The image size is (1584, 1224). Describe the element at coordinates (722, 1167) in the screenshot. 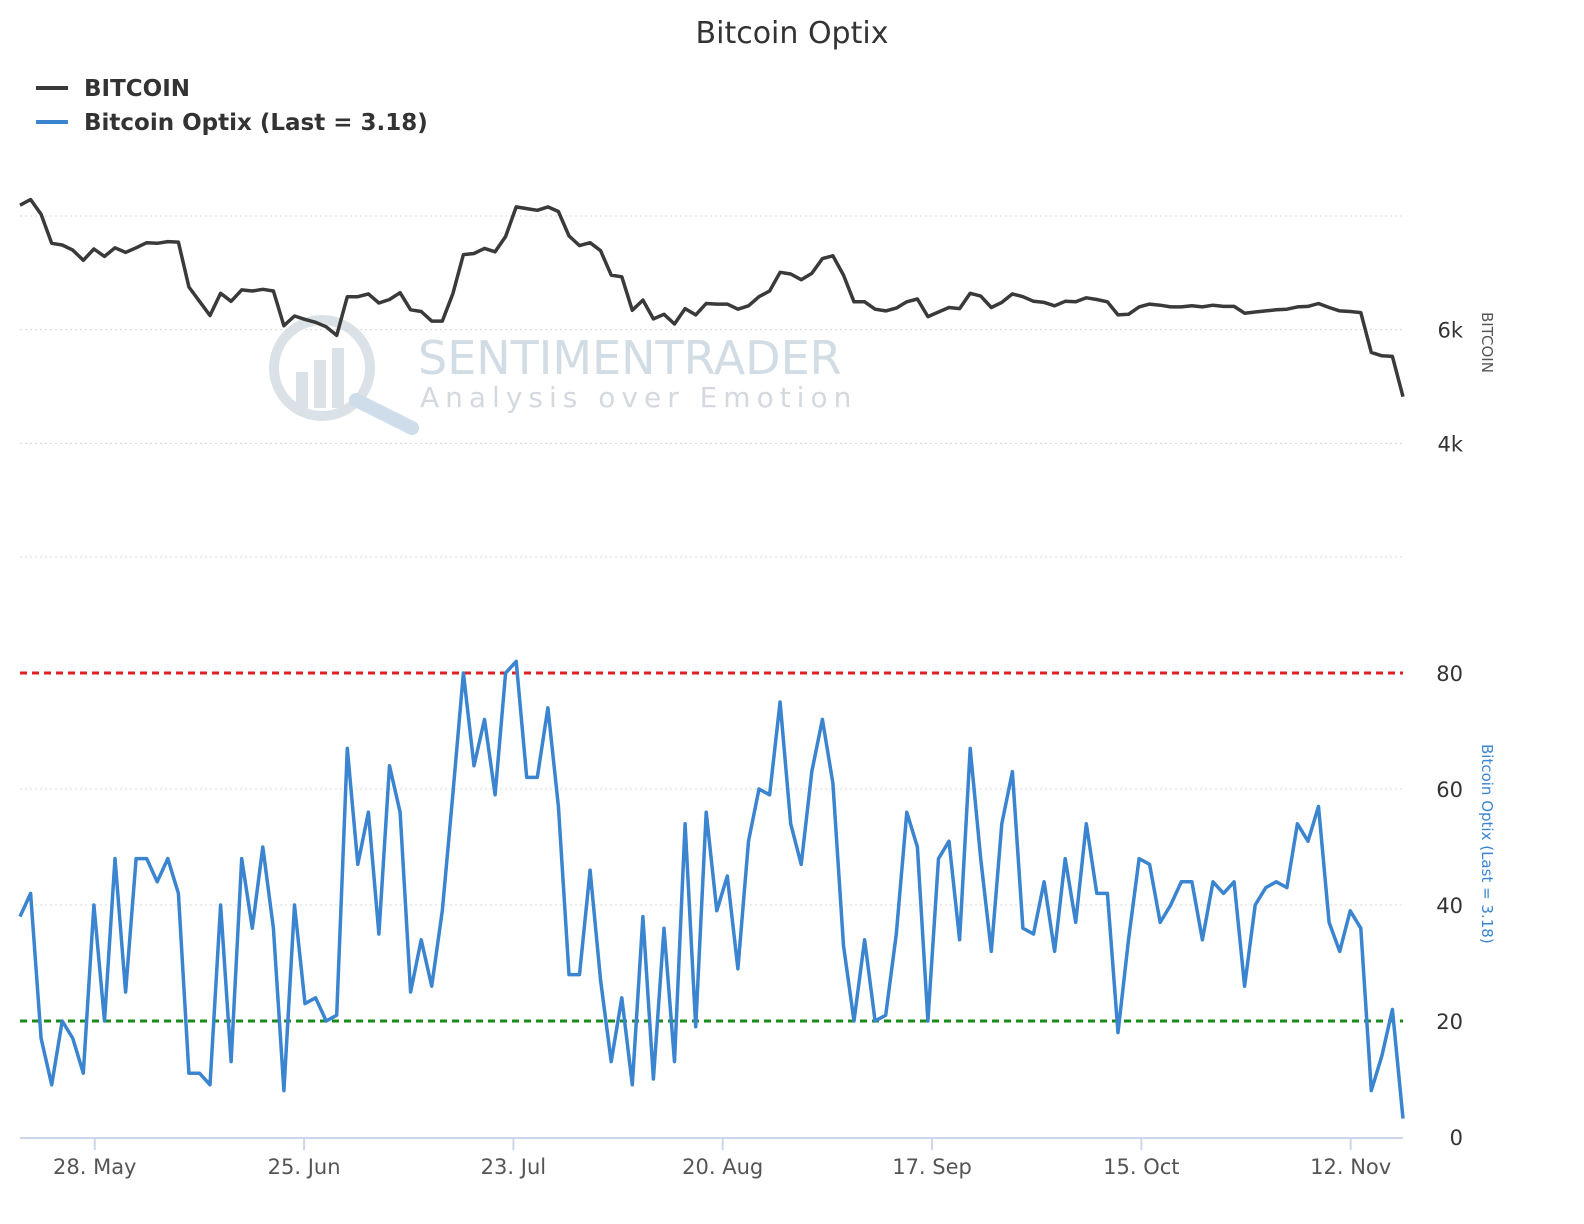

I see `x-tick-label: 20. Aug` at that location.